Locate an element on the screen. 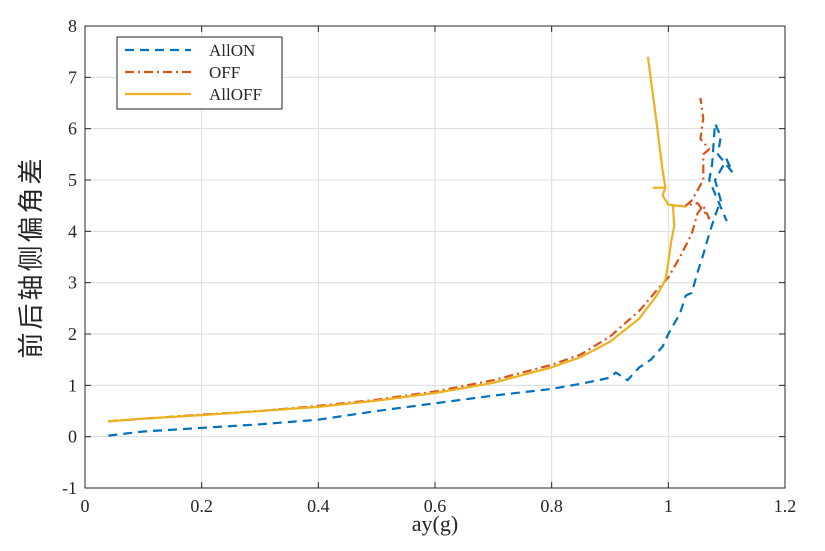 Image resolution: width=825 pixels, height=551 pixels. legend-label-allon: AllON is located at coordinates (232, 50).